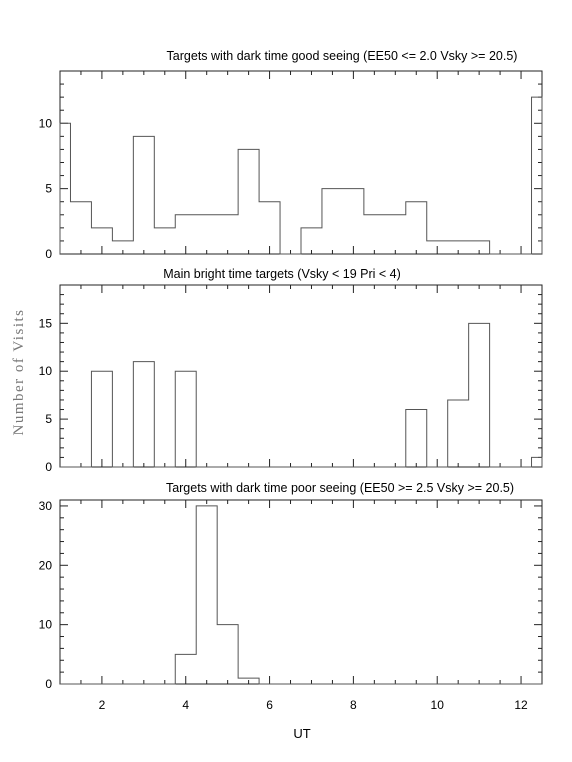  What do you see at coordinates (301, 733) in the screenshot?
I see `x-axis-label: UT` at bounding box center [301, 733].